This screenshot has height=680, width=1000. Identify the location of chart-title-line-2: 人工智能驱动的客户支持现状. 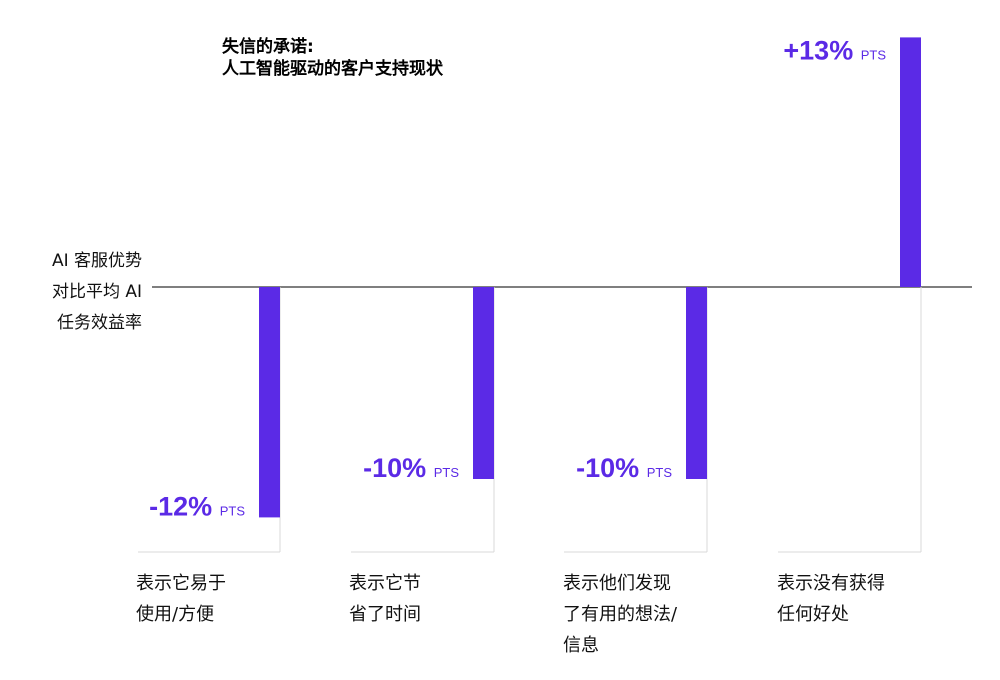
(332, 69).